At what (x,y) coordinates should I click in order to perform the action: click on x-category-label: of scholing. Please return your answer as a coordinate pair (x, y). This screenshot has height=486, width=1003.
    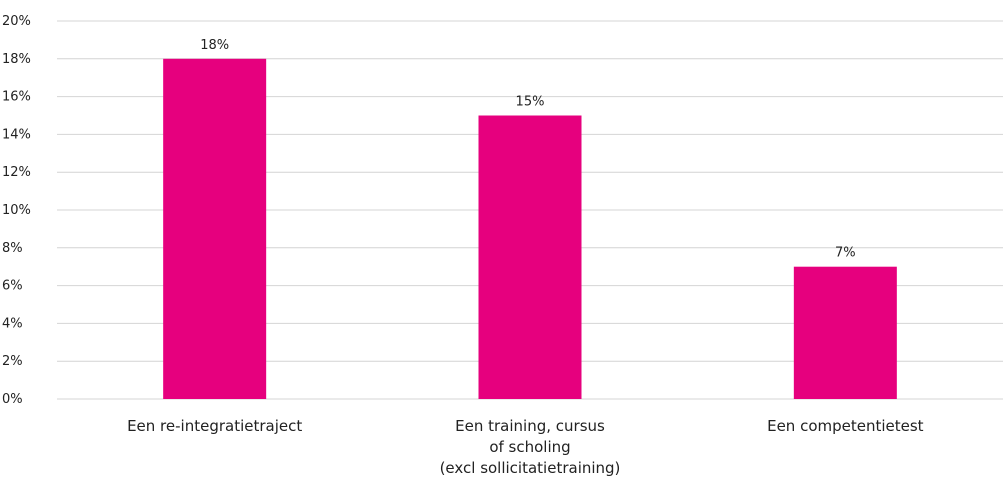
    Looking at the image, I should click on (529, 447).